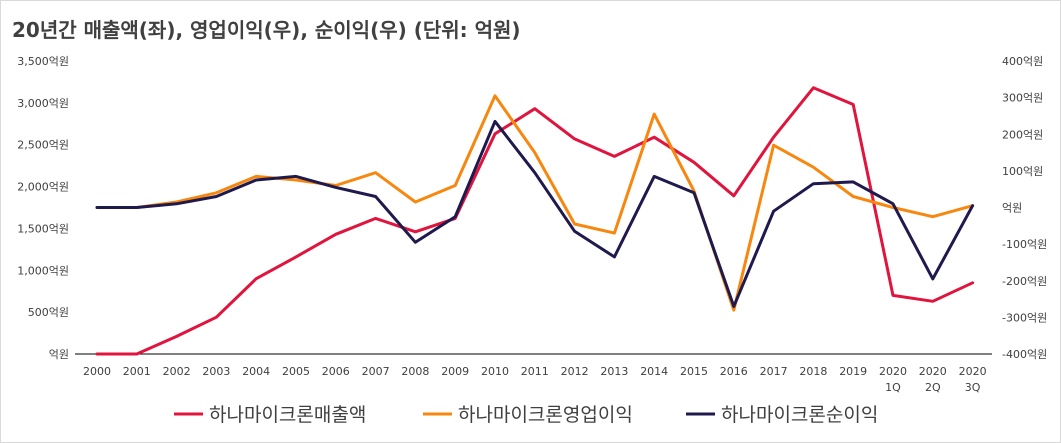  Describe the element at coordinates (973, 379) in the screenshot. I see `x-axis-tick-label: 2020 3Q` at that location.